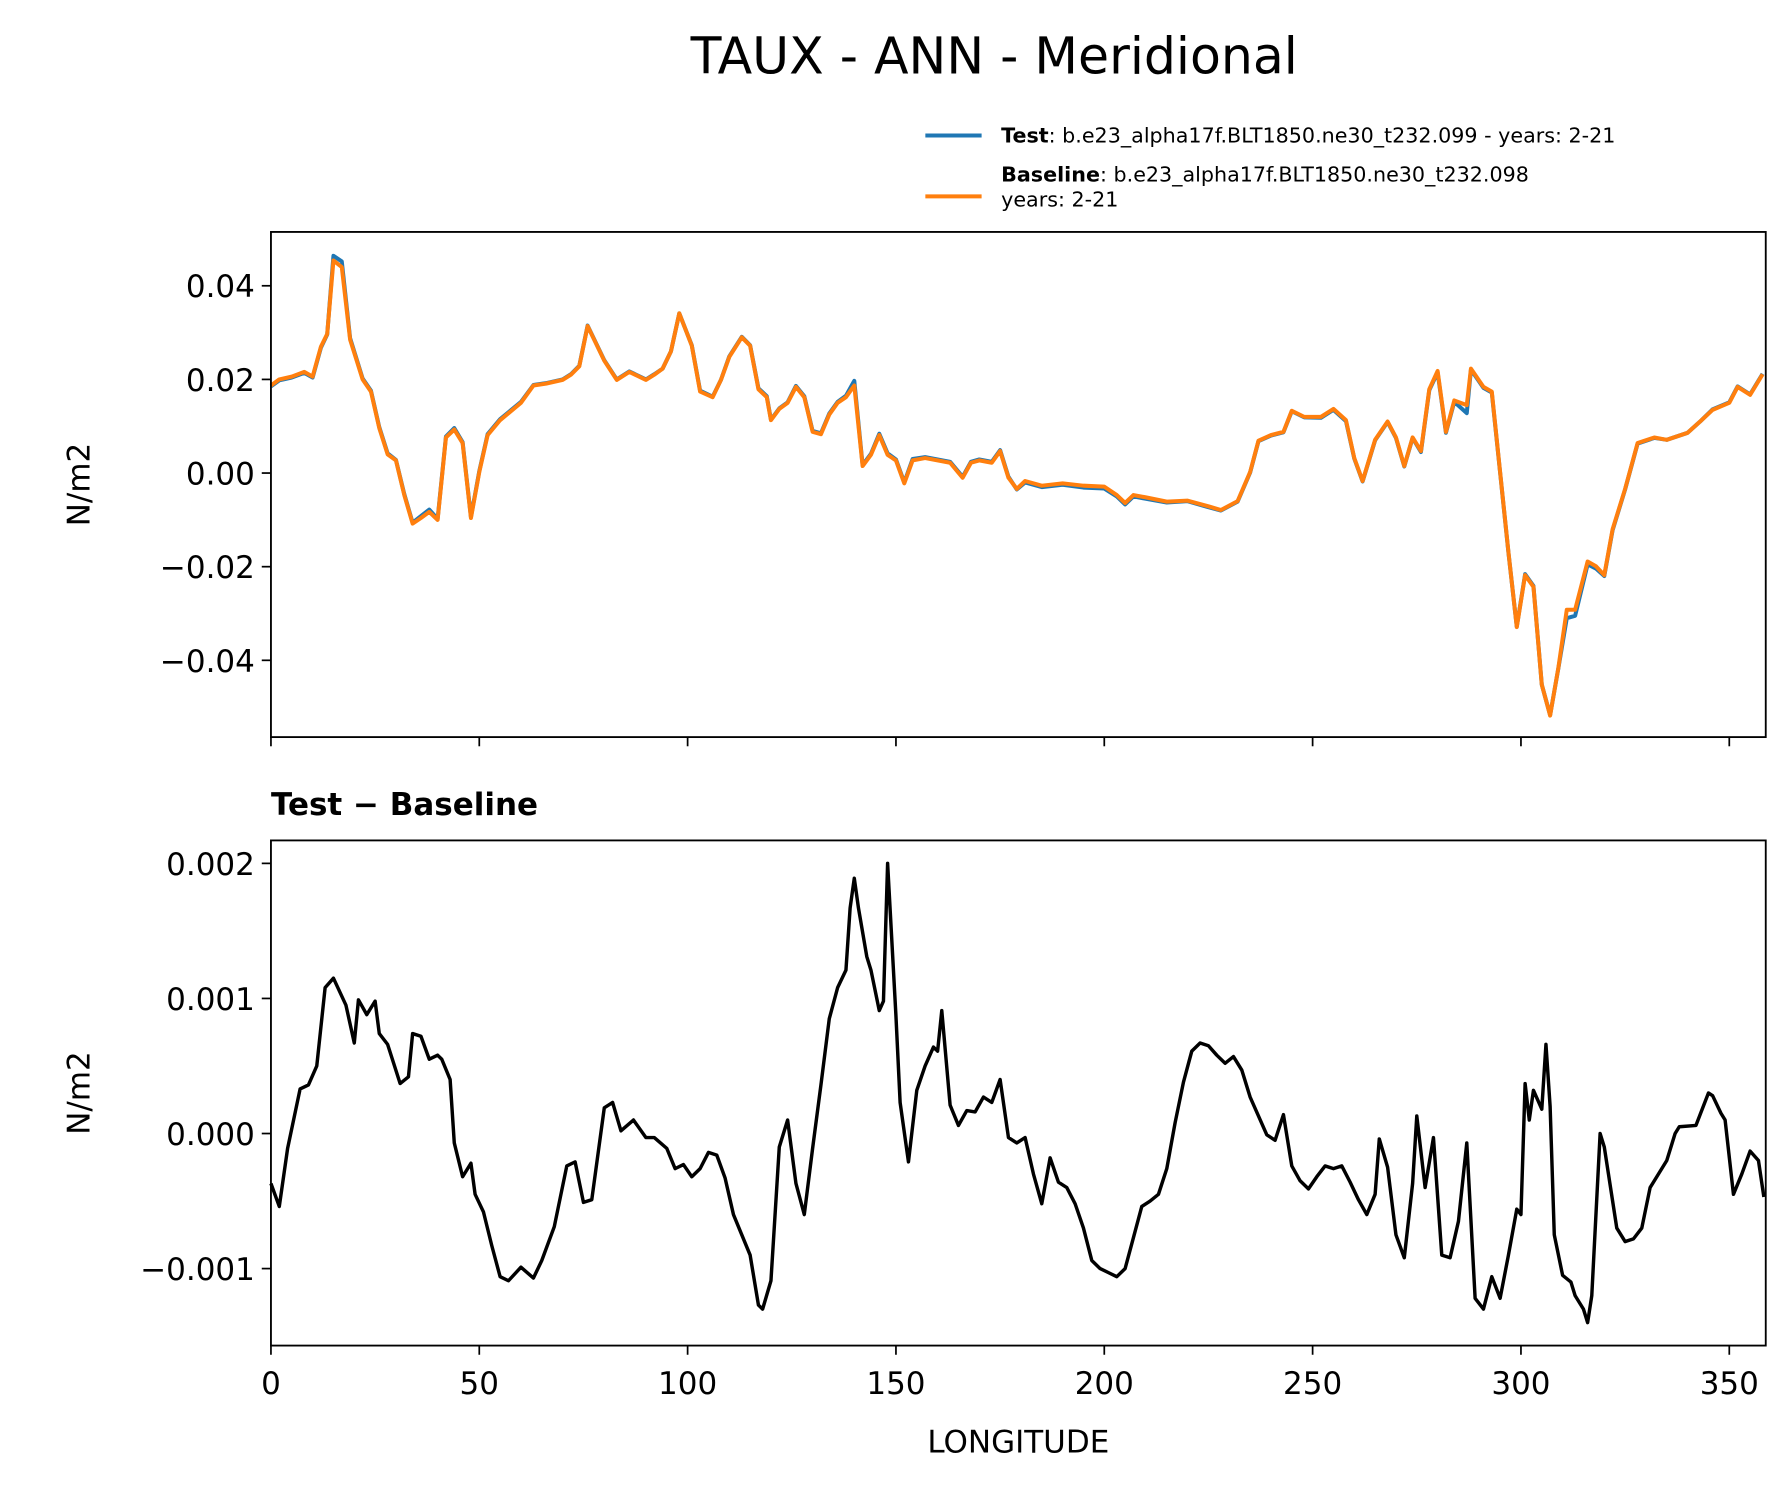 This screenshot has height=1496, width=1791. What do you see at coordinates (220, 381) in the screenshot?
I see `y-tick-label: 0.02` at bounding box center [220, 381].